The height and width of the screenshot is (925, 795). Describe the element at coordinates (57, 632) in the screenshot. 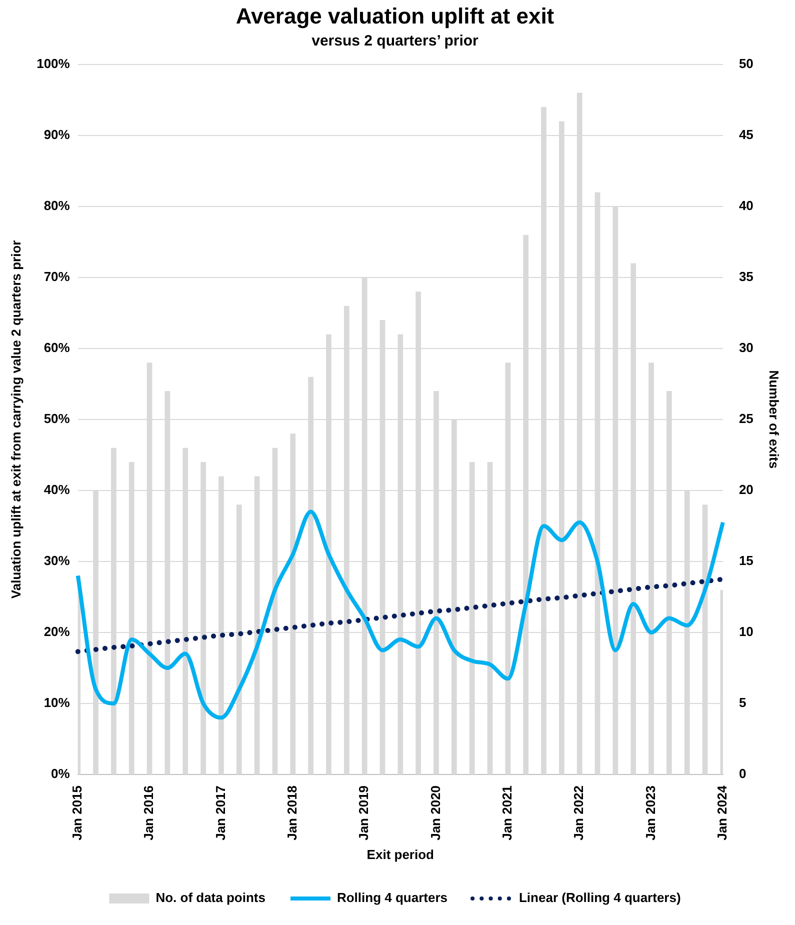

I see `y-tick-label: 20%` at that location.